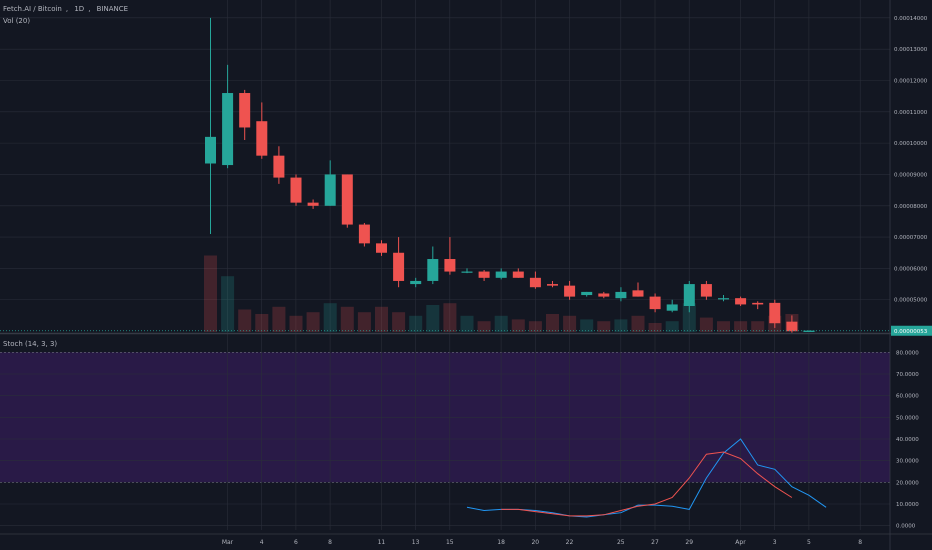 The height and width of the screenshot is (550, 932). Describe the element at coordinates (911, 144) in the screenshot. I see `price-tick-label: 0.00010000` at that location.